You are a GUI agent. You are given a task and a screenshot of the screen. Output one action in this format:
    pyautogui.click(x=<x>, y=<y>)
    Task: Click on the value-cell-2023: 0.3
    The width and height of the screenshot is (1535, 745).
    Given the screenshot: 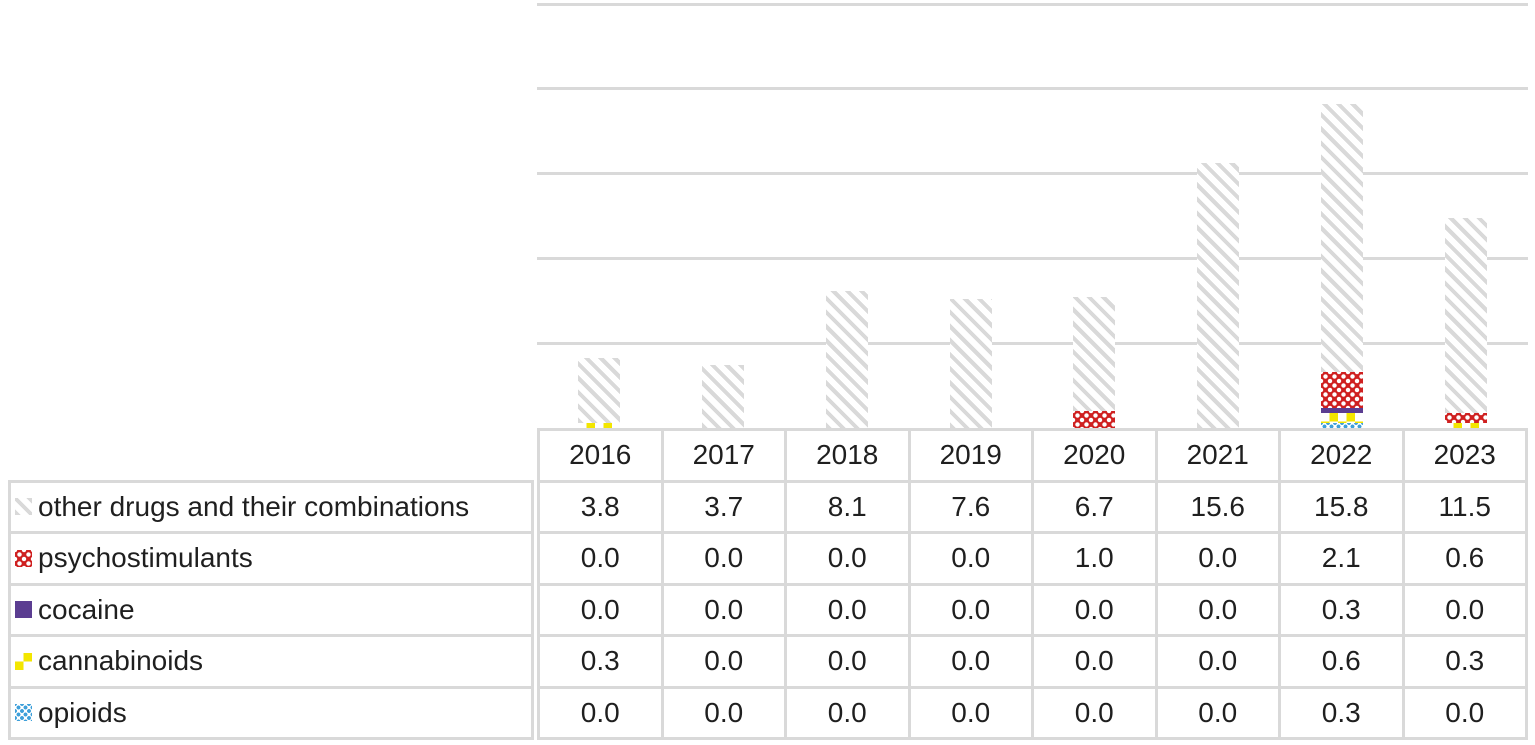 What is the action you would take?
    pyautogui.click(x=1464, y=661)
    